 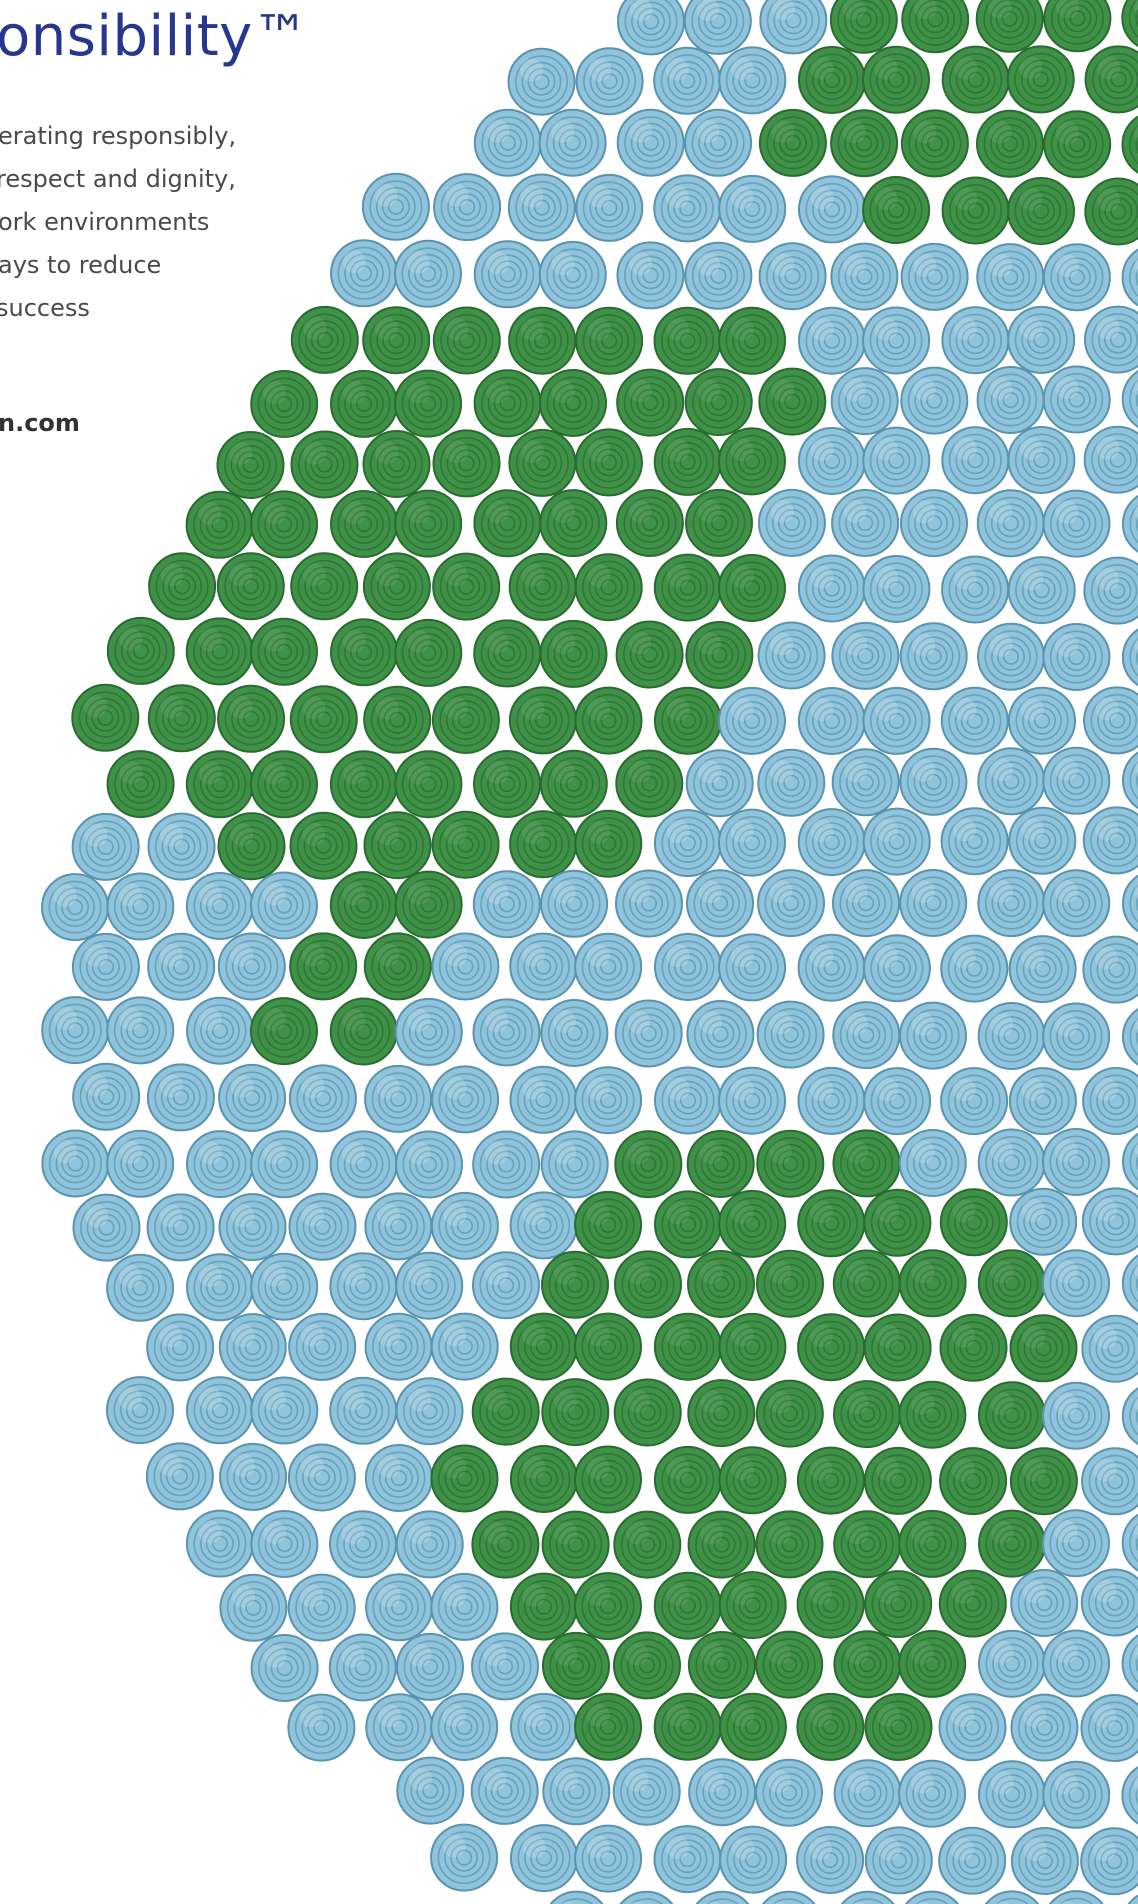 What do you see at coordinates (118, 136) in the screenshot?
I see `body-line: erating responsibly,` at bounding box center [118, 136].